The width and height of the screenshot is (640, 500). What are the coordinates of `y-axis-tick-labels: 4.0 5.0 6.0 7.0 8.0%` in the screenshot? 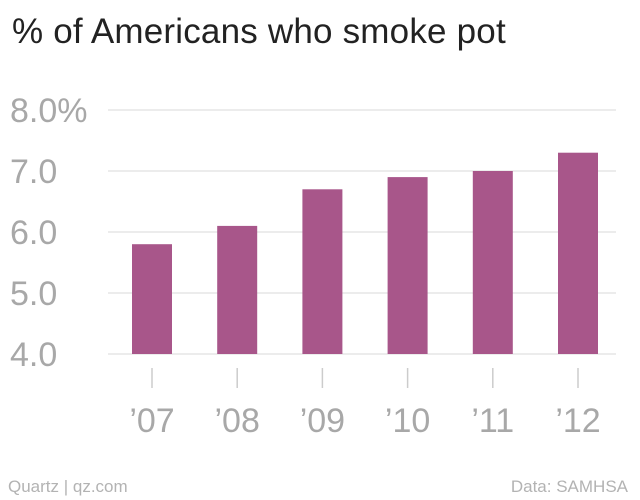 It's located at (49, 233).